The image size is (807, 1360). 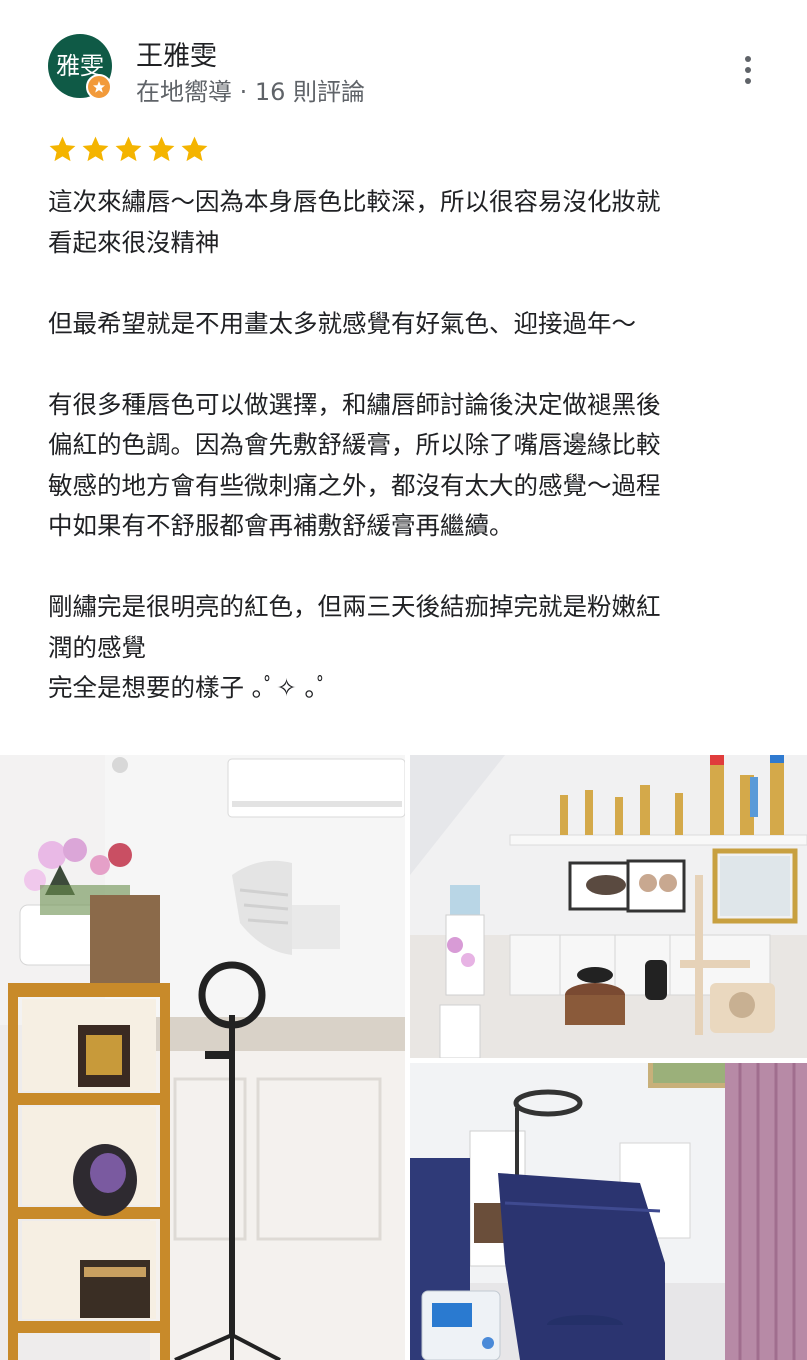 What do you see at coordinates (354, 444) in the screenshot?
I see `review-line: 偏紅的色調。因為會先敷舒緩膏，所以除了嘴唇邊緣比較` at bounding box center [354, 444].